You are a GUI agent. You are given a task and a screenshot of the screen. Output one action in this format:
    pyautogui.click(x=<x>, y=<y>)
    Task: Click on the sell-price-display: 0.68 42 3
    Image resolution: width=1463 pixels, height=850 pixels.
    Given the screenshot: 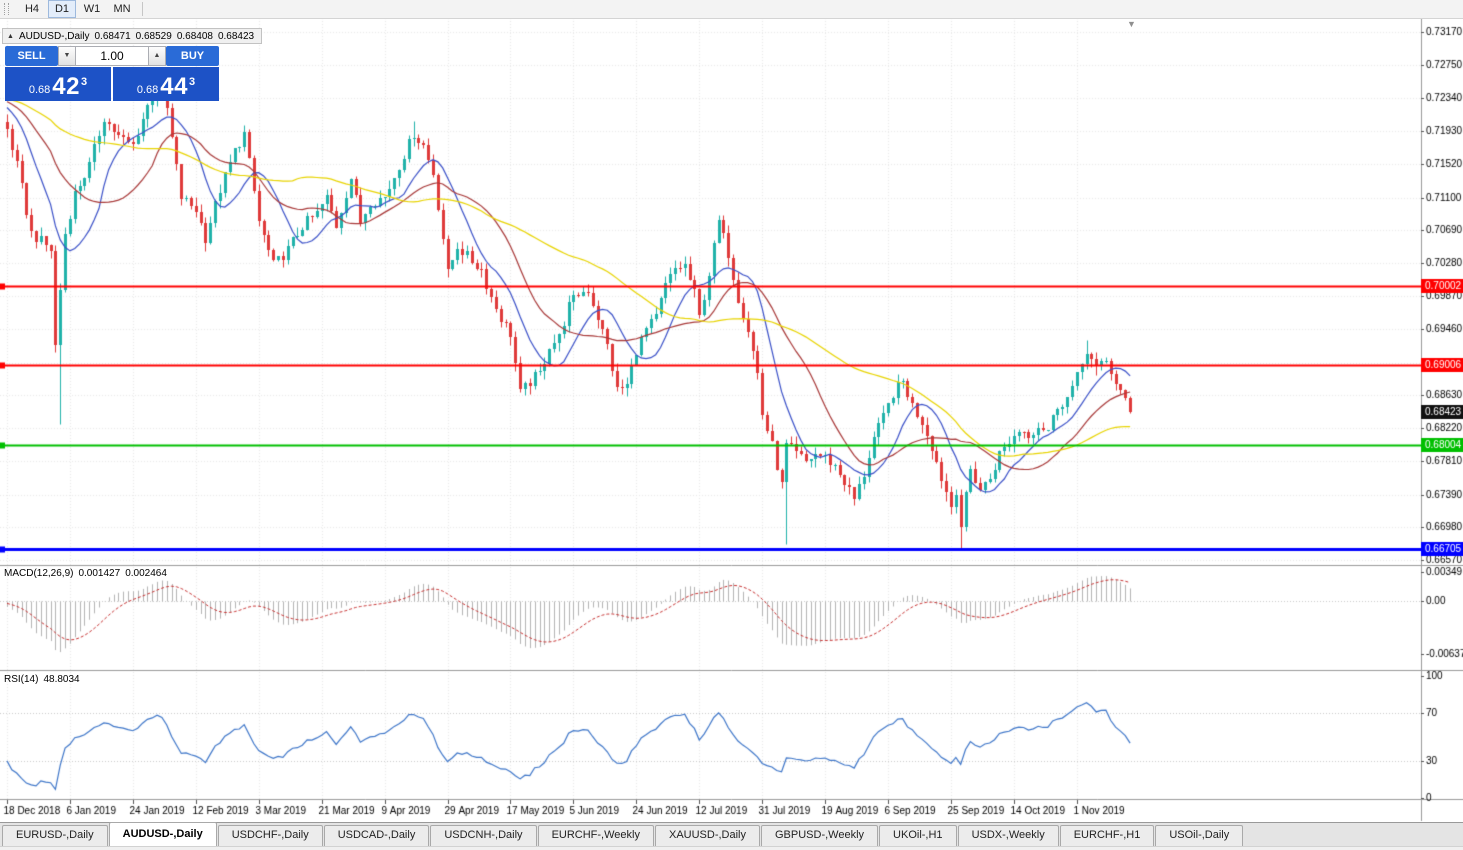 What is the action you would take?
    pyautogui.click(x=58, y=84)
    